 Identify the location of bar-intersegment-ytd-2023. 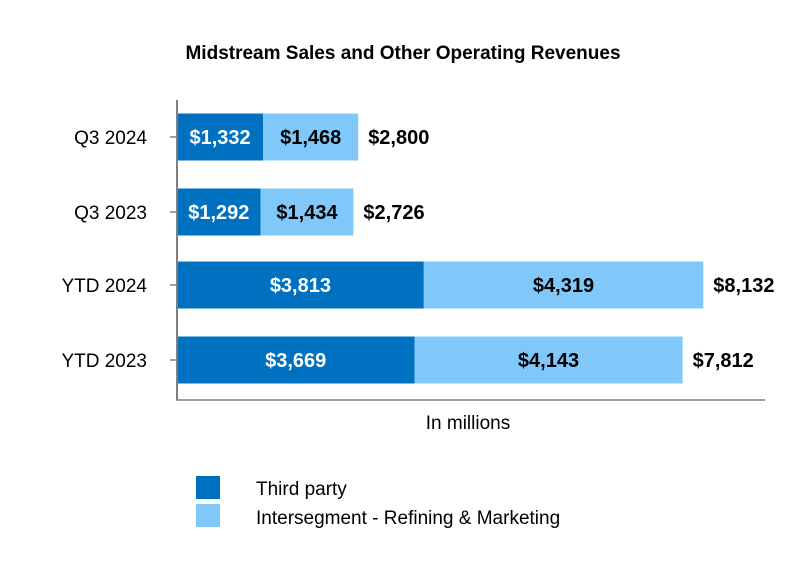
(548, 360).